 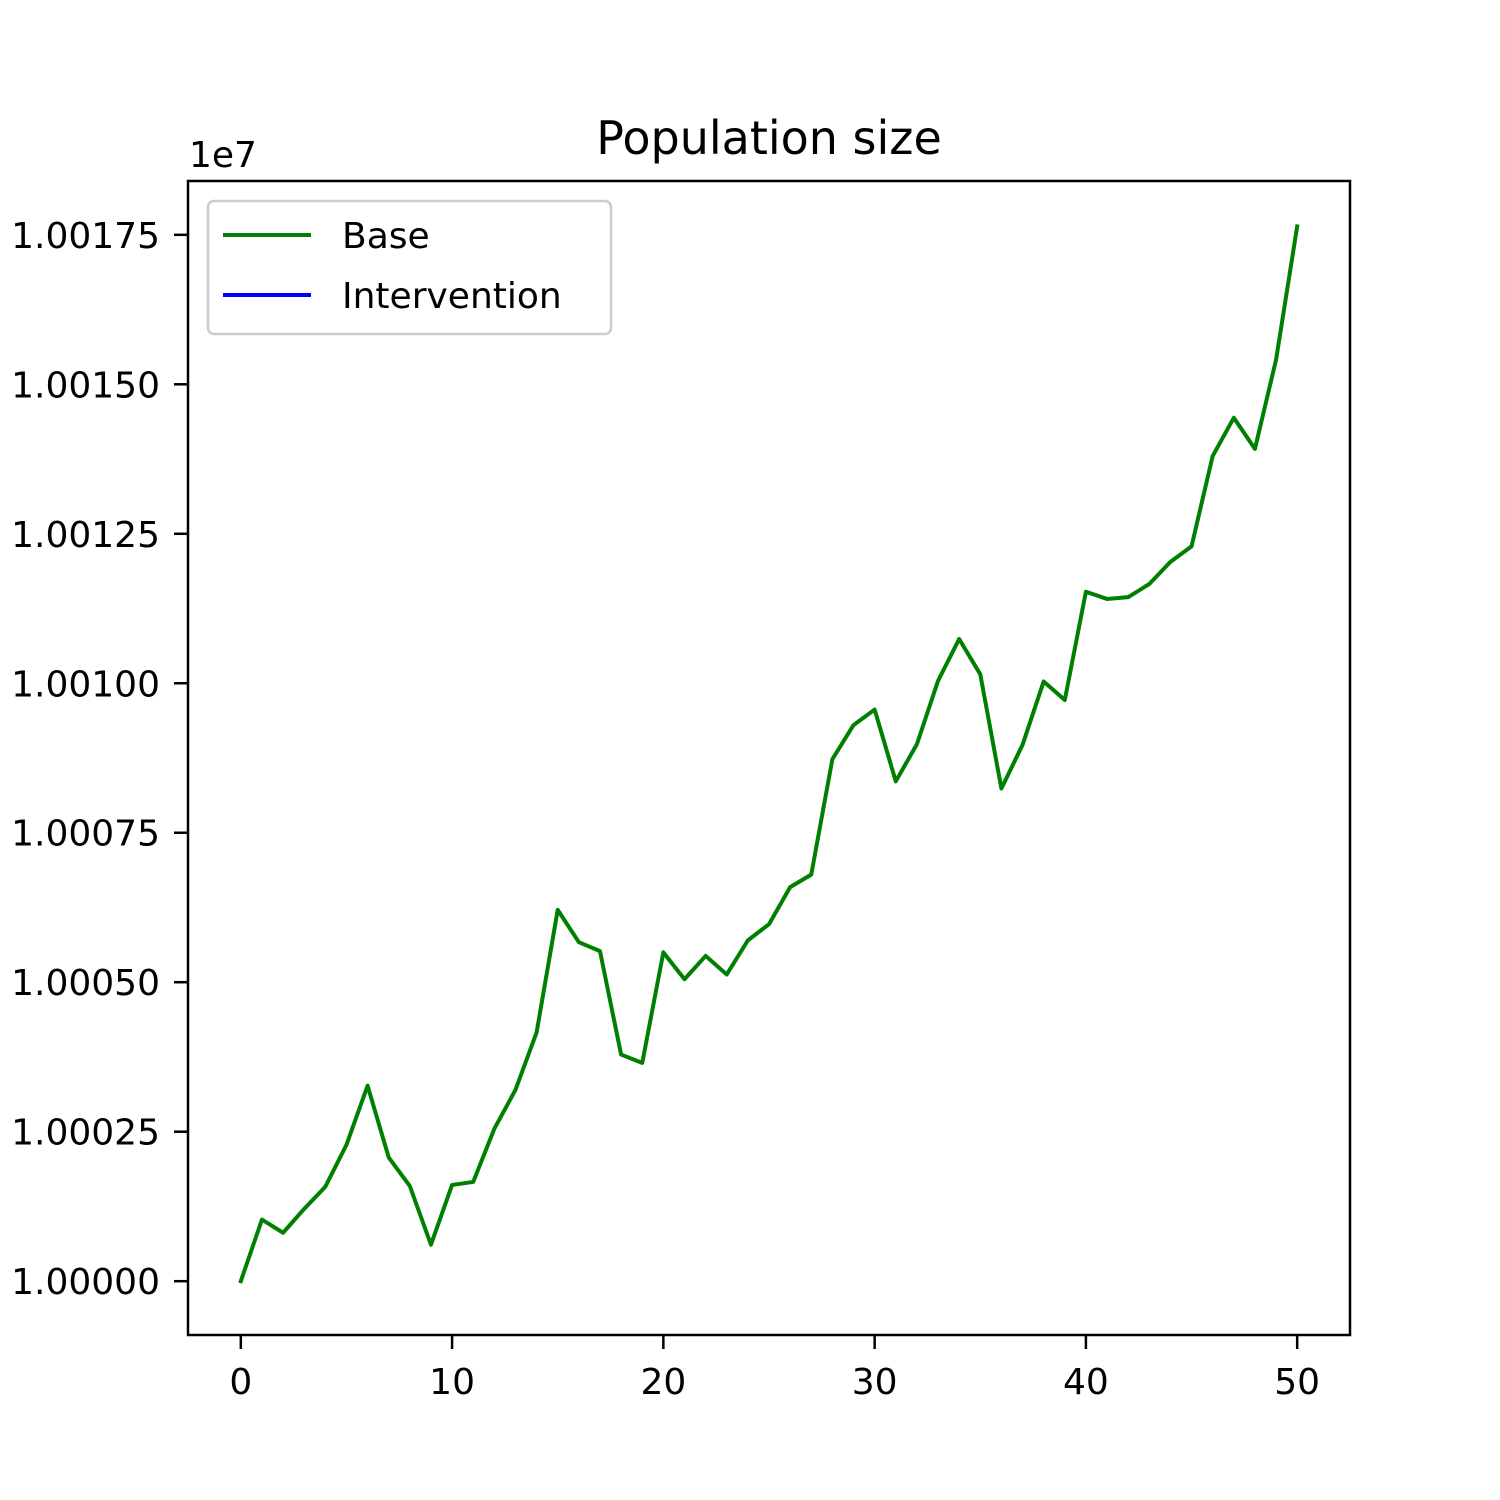 I want to click on x-tick-label: 0, so click(x=240, y=1382).